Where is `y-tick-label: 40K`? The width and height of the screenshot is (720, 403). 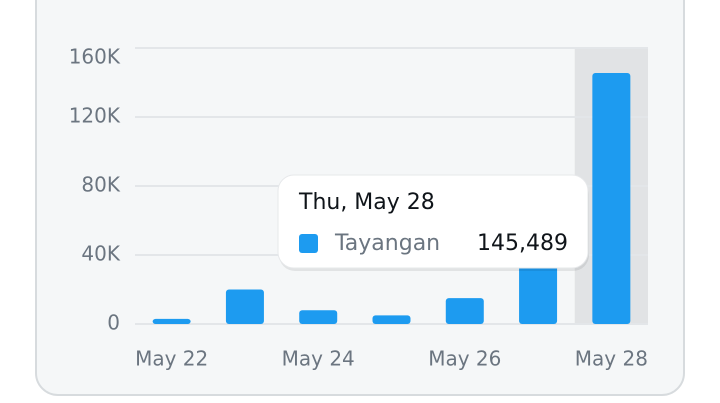
y-tick-label: 40K is located at coordinates (100, 254).